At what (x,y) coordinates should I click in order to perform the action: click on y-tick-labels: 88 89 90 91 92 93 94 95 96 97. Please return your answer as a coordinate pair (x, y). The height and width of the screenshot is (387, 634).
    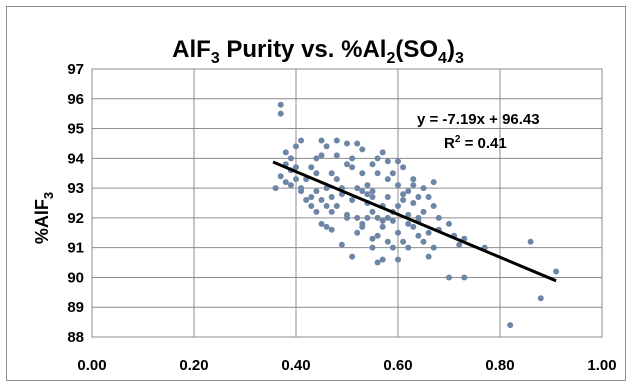
    Looking at the image, I should click on (75, 203).